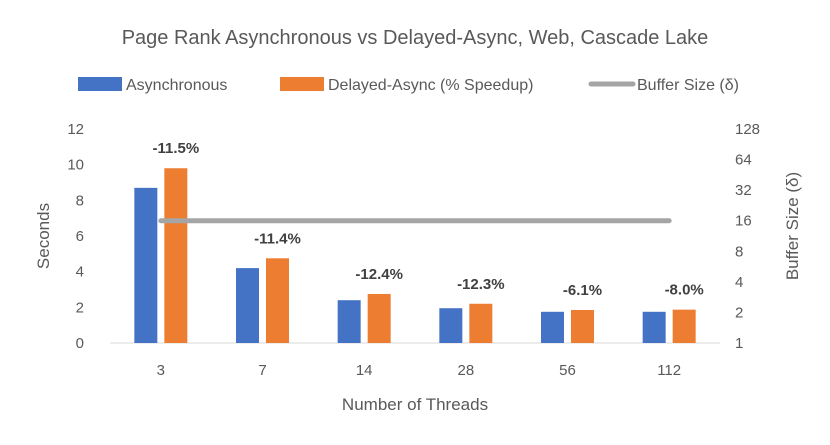 Image resolution: width=830 pixels, height=445 pixels. Describe the element at coordinates (80, 307) in the screenshot. I see `y-tick-label: 2` at that location.